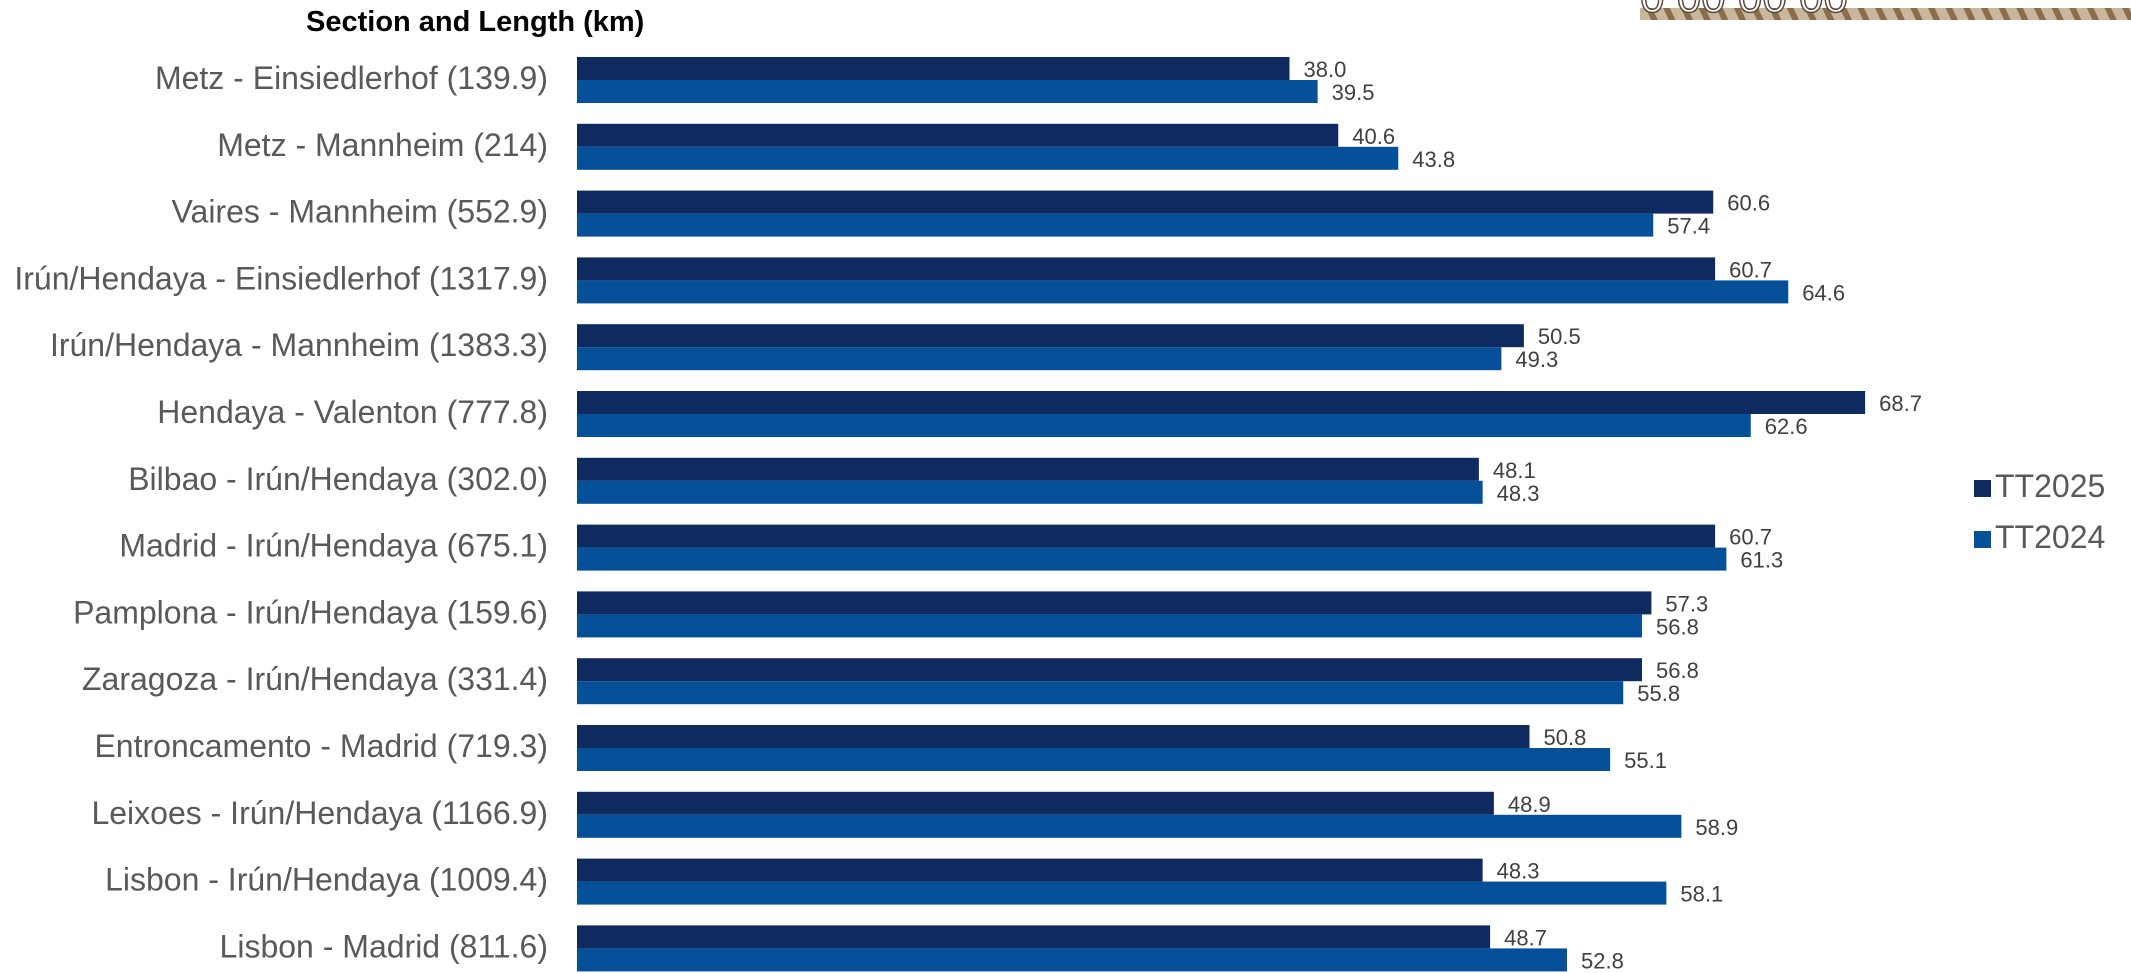  Describe the element at coordinates (1744, 11) in the screenshot. I see `svg-text: 0 00 00 00` at that location.